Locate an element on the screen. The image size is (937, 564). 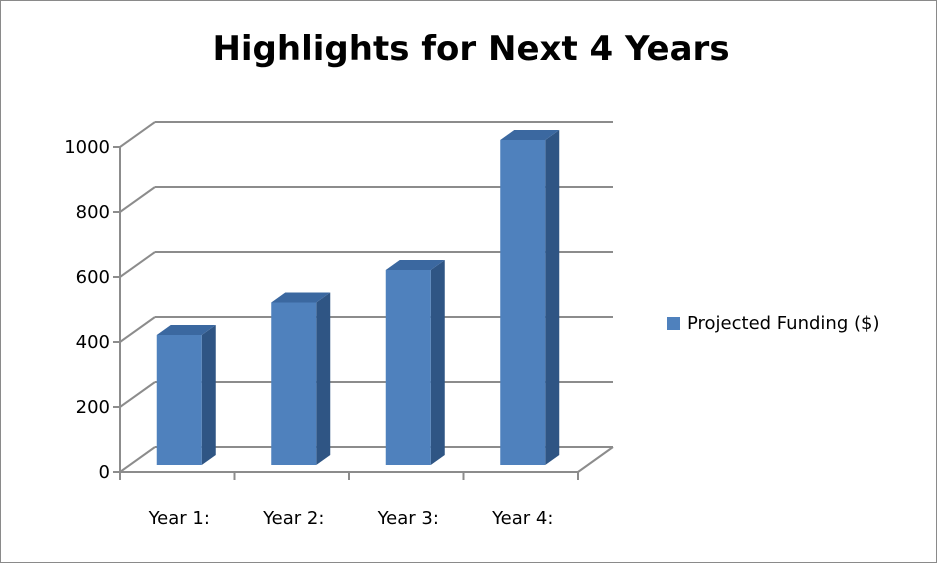
x-category-label-0: Year 1: is located at coordinates (179, 518).